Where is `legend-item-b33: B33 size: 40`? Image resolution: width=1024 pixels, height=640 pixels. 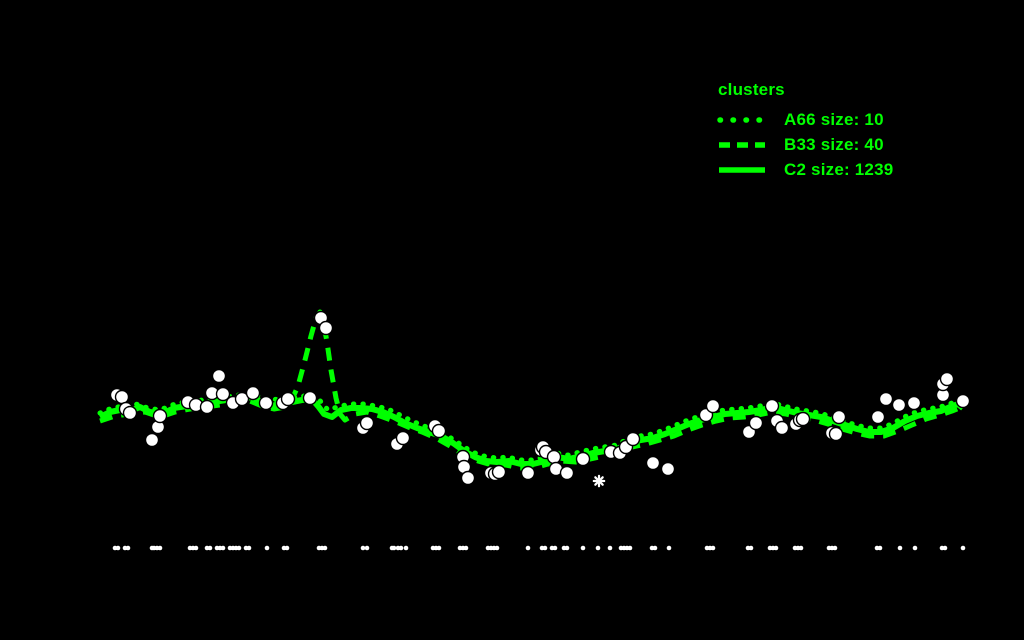
legend-item-b33: B33 size: 40 is located at coordinates (804, 144).